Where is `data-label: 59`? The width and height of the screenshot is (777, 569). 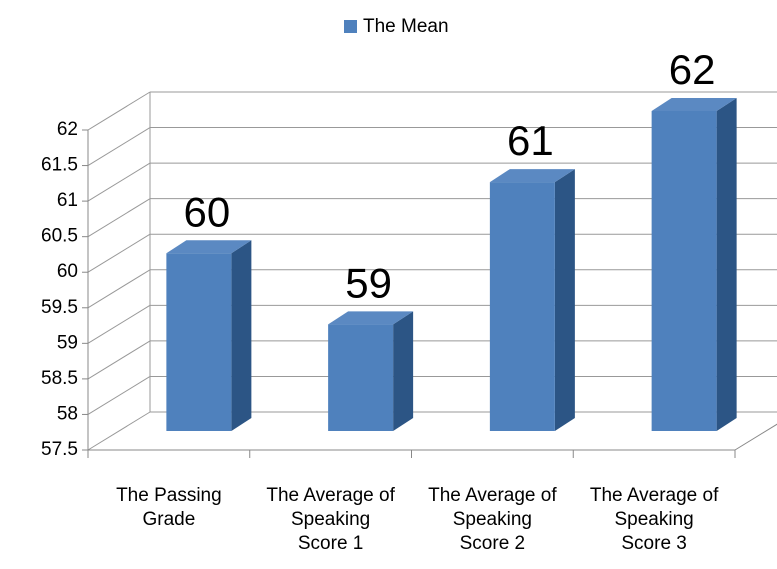 data-label: 59 is located at coordinates (368, 282).